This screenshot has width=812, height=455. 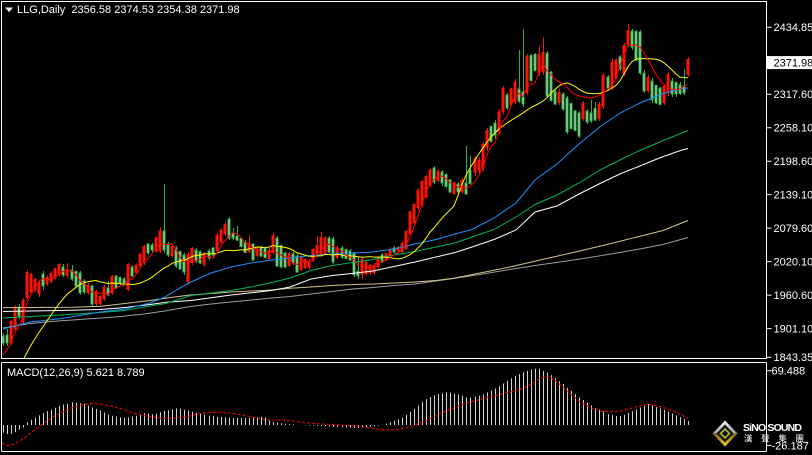 I want to click on svg-text: 2020.10, so click(x=793, y=263).